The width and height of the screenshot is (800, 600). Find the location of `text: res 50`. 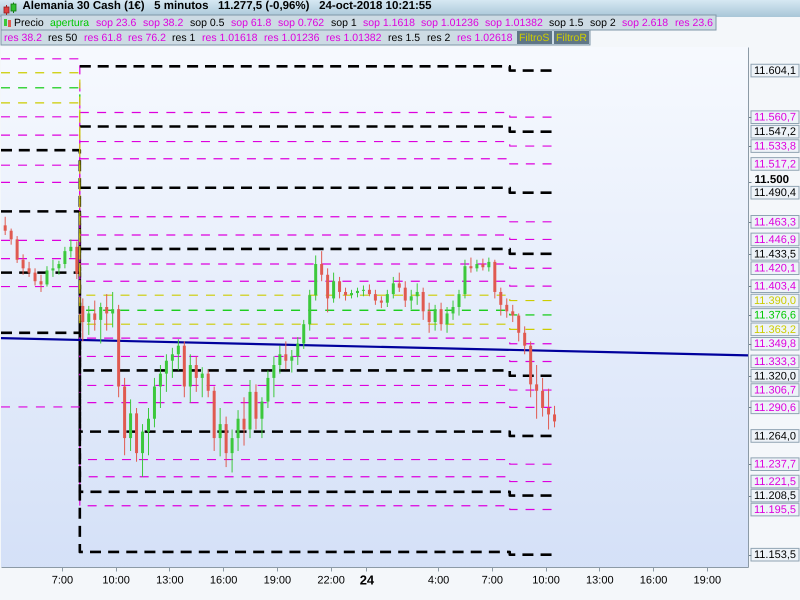

text: res 50 is located at coordinates (63, 38).